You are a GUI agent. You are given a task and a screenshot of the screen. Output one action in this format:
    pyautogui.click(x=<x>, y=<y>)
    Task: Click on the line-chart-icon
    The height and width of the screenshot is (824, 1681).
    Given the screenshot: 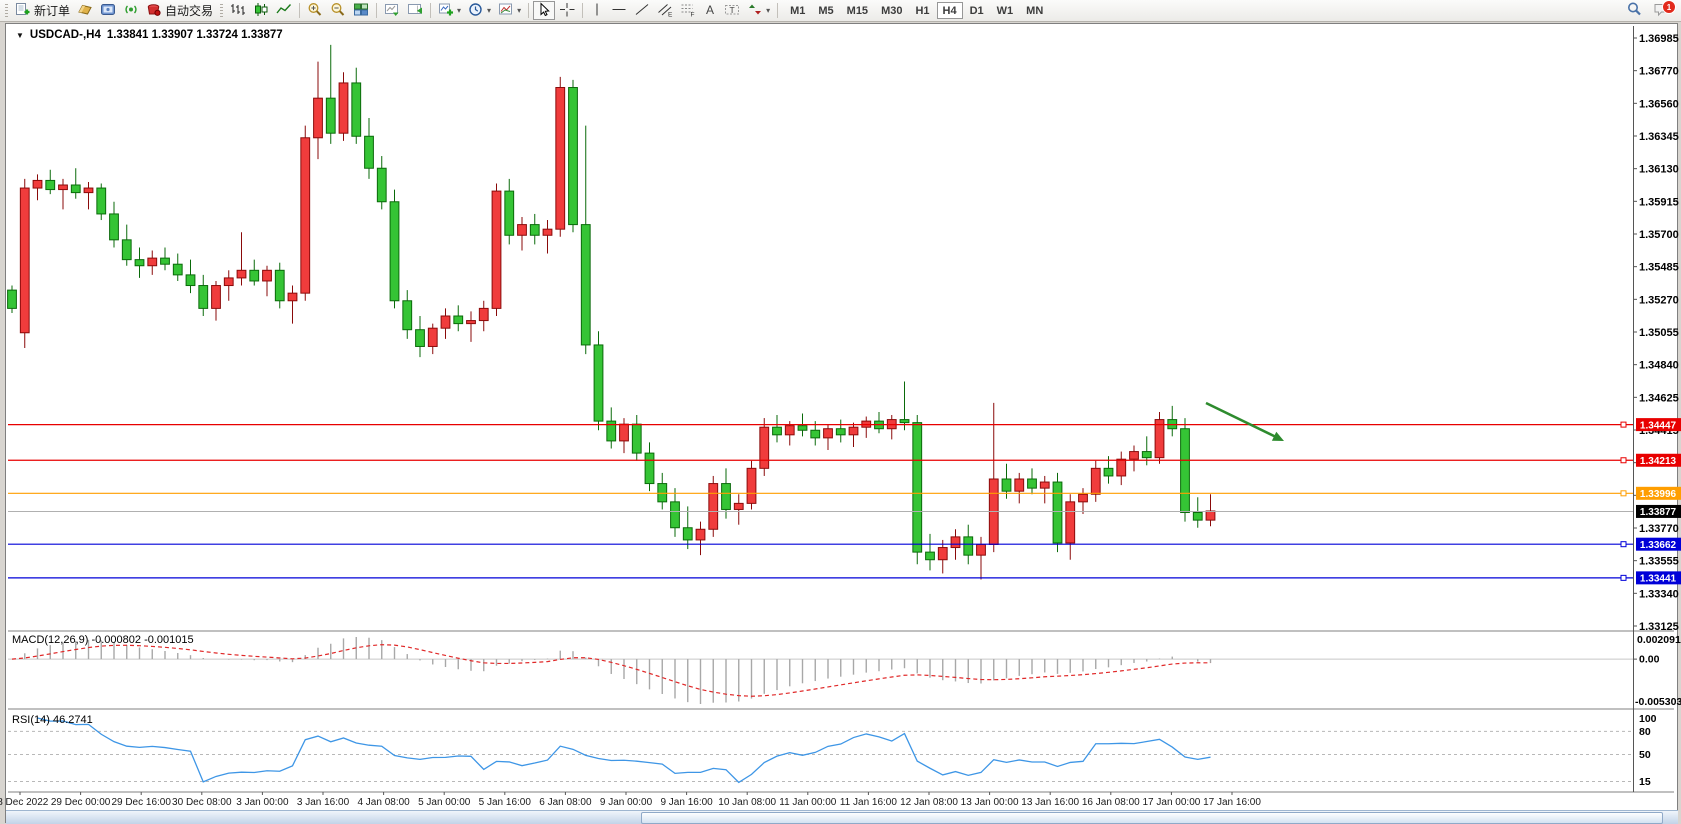 What is the action you would take?
    pyautogui.click(x=284, y=11)
    